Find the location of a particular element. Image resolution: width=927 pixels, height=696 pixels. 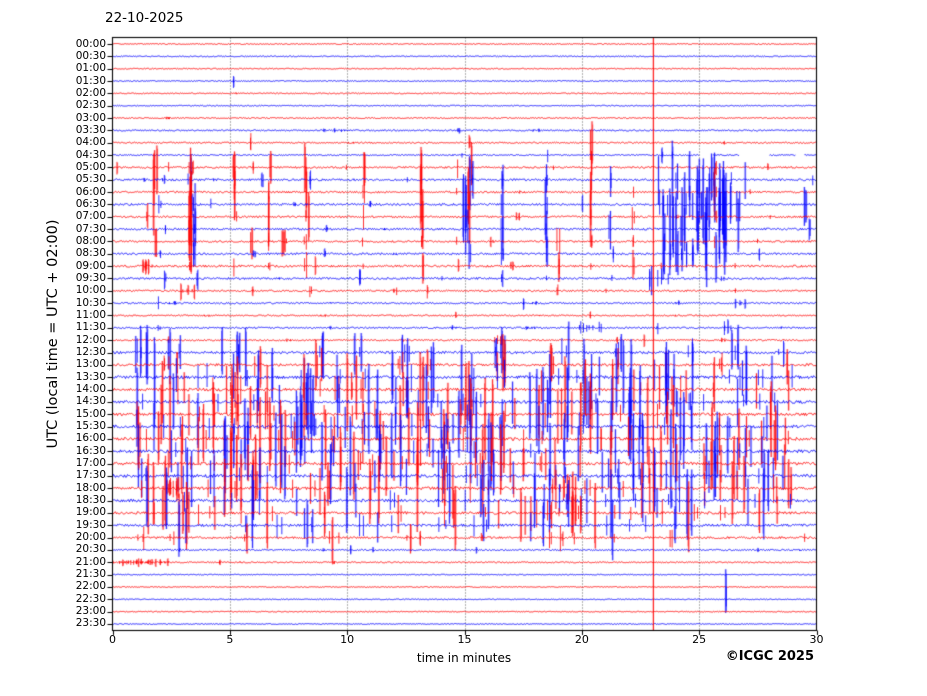

y-tick-label: 18:30 is located at coordinates (90, 500).